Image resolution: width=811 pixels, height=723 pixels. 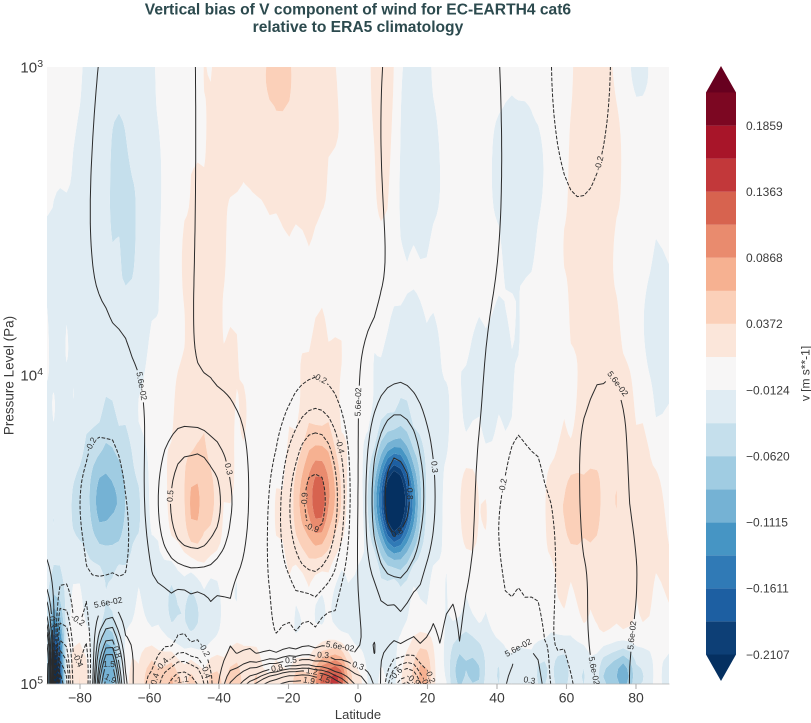 I want to click on svg-text: −0.2107, so click(x=768, y=655).